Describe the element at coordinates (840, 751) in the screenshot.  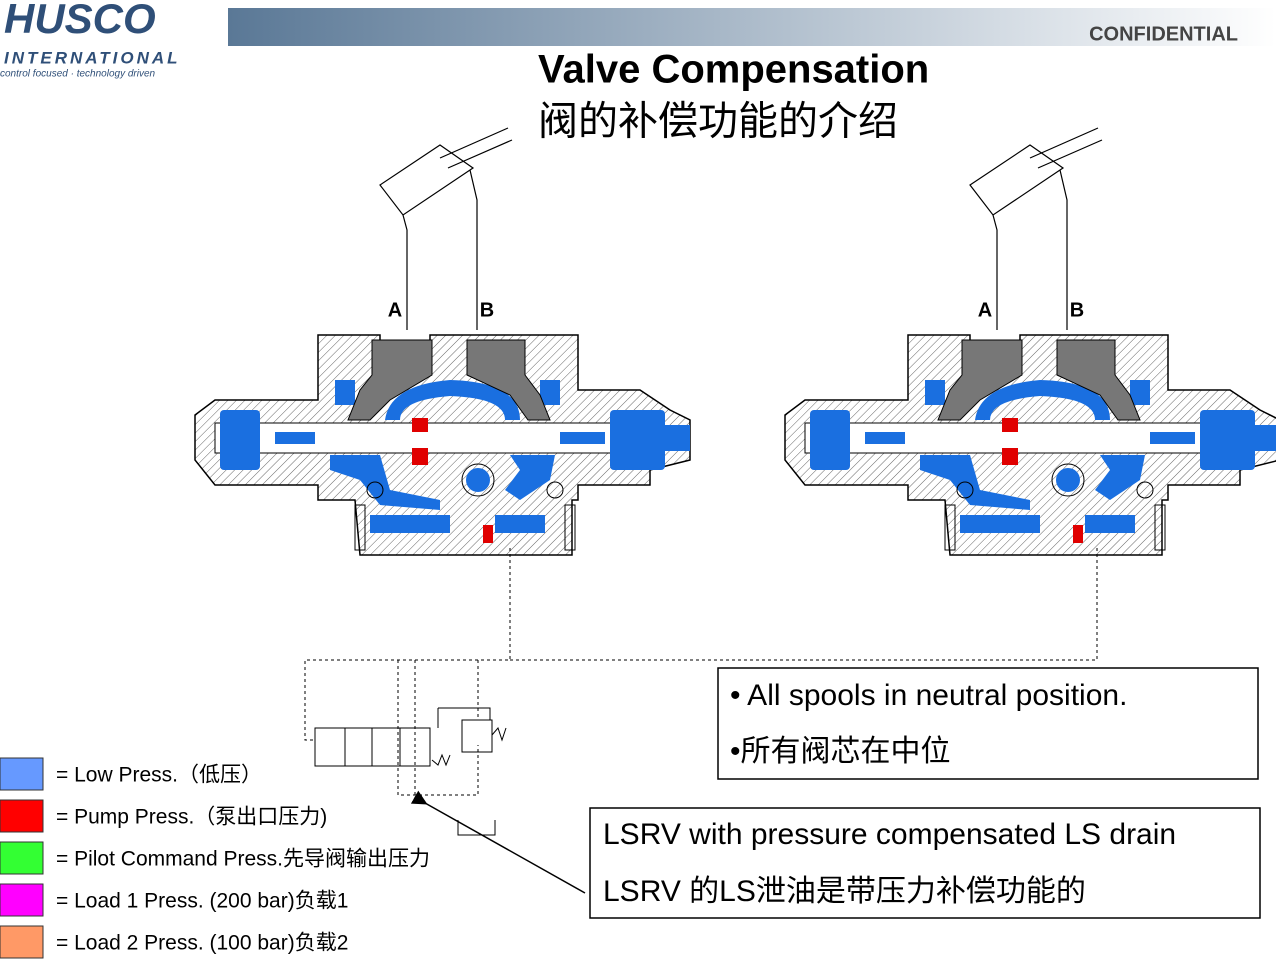
I see `note-text: •所有阀芯在中位` at that location.